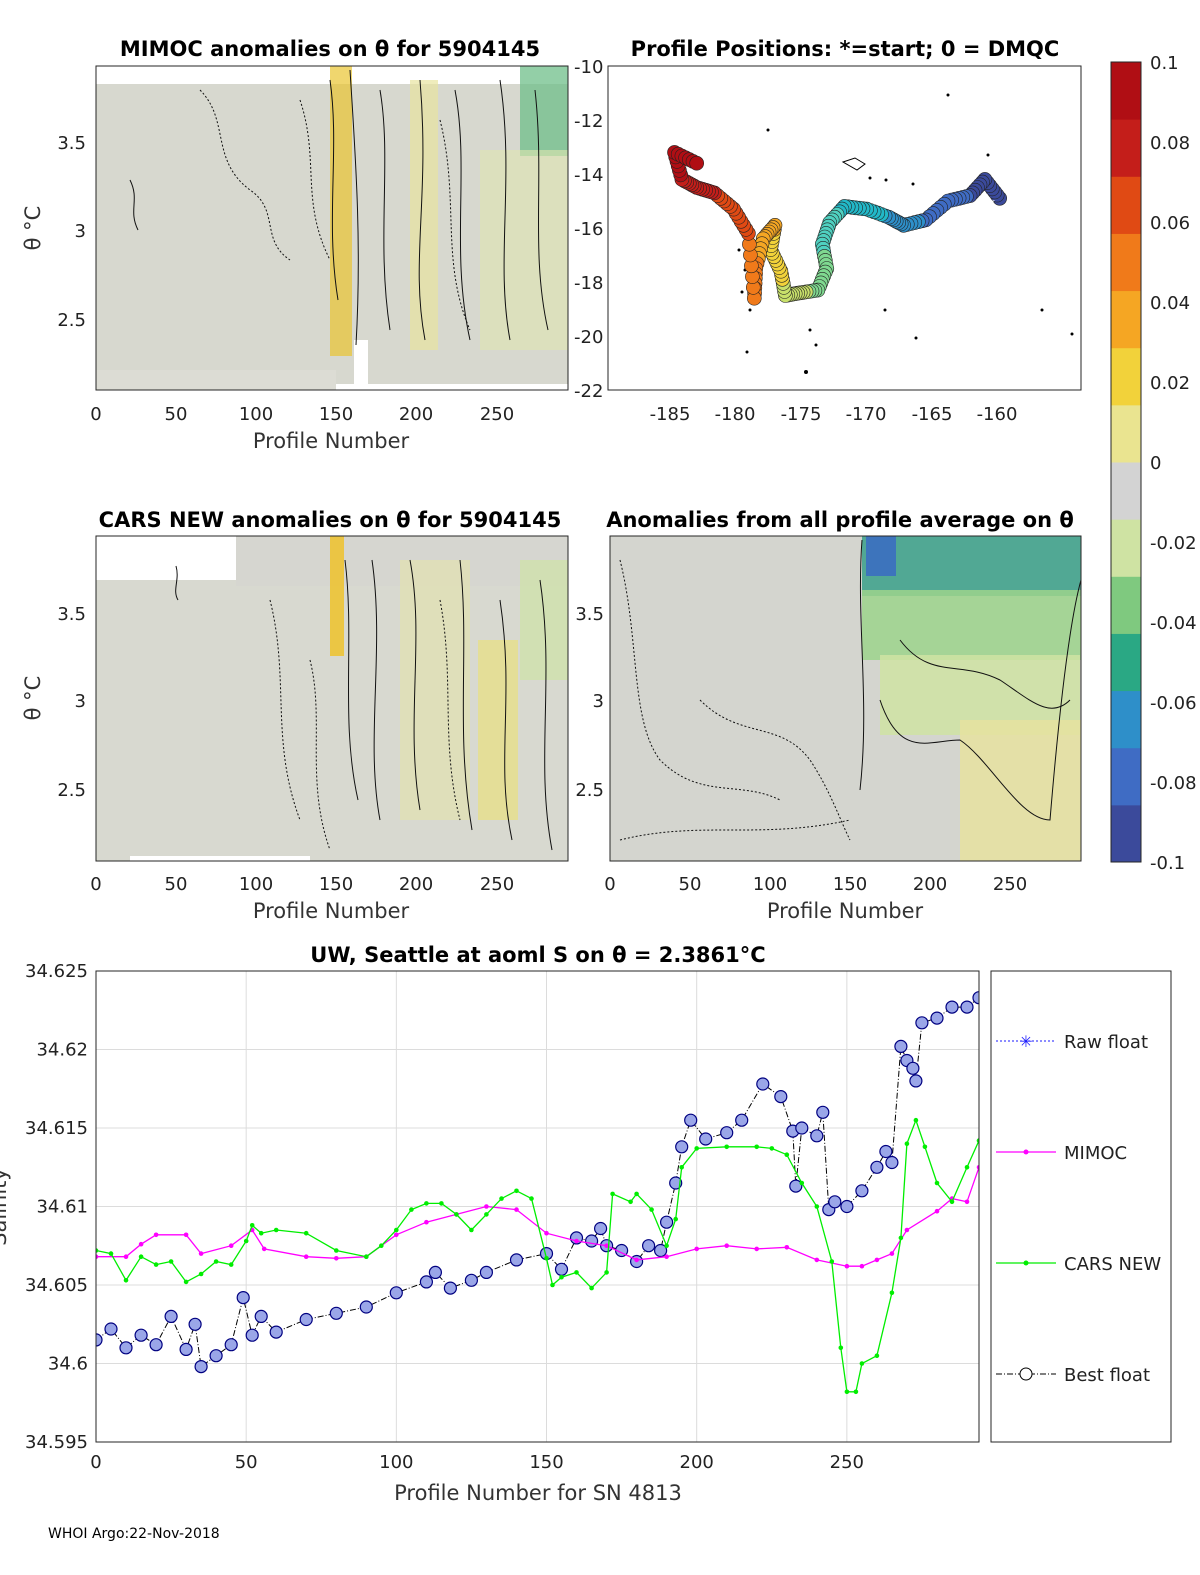 This screenshot has height=1575, width=1200. Describe the element at coordinates (1078, 1264) in the screenshot. I see `legend-cars: CARS NEW` at that location.